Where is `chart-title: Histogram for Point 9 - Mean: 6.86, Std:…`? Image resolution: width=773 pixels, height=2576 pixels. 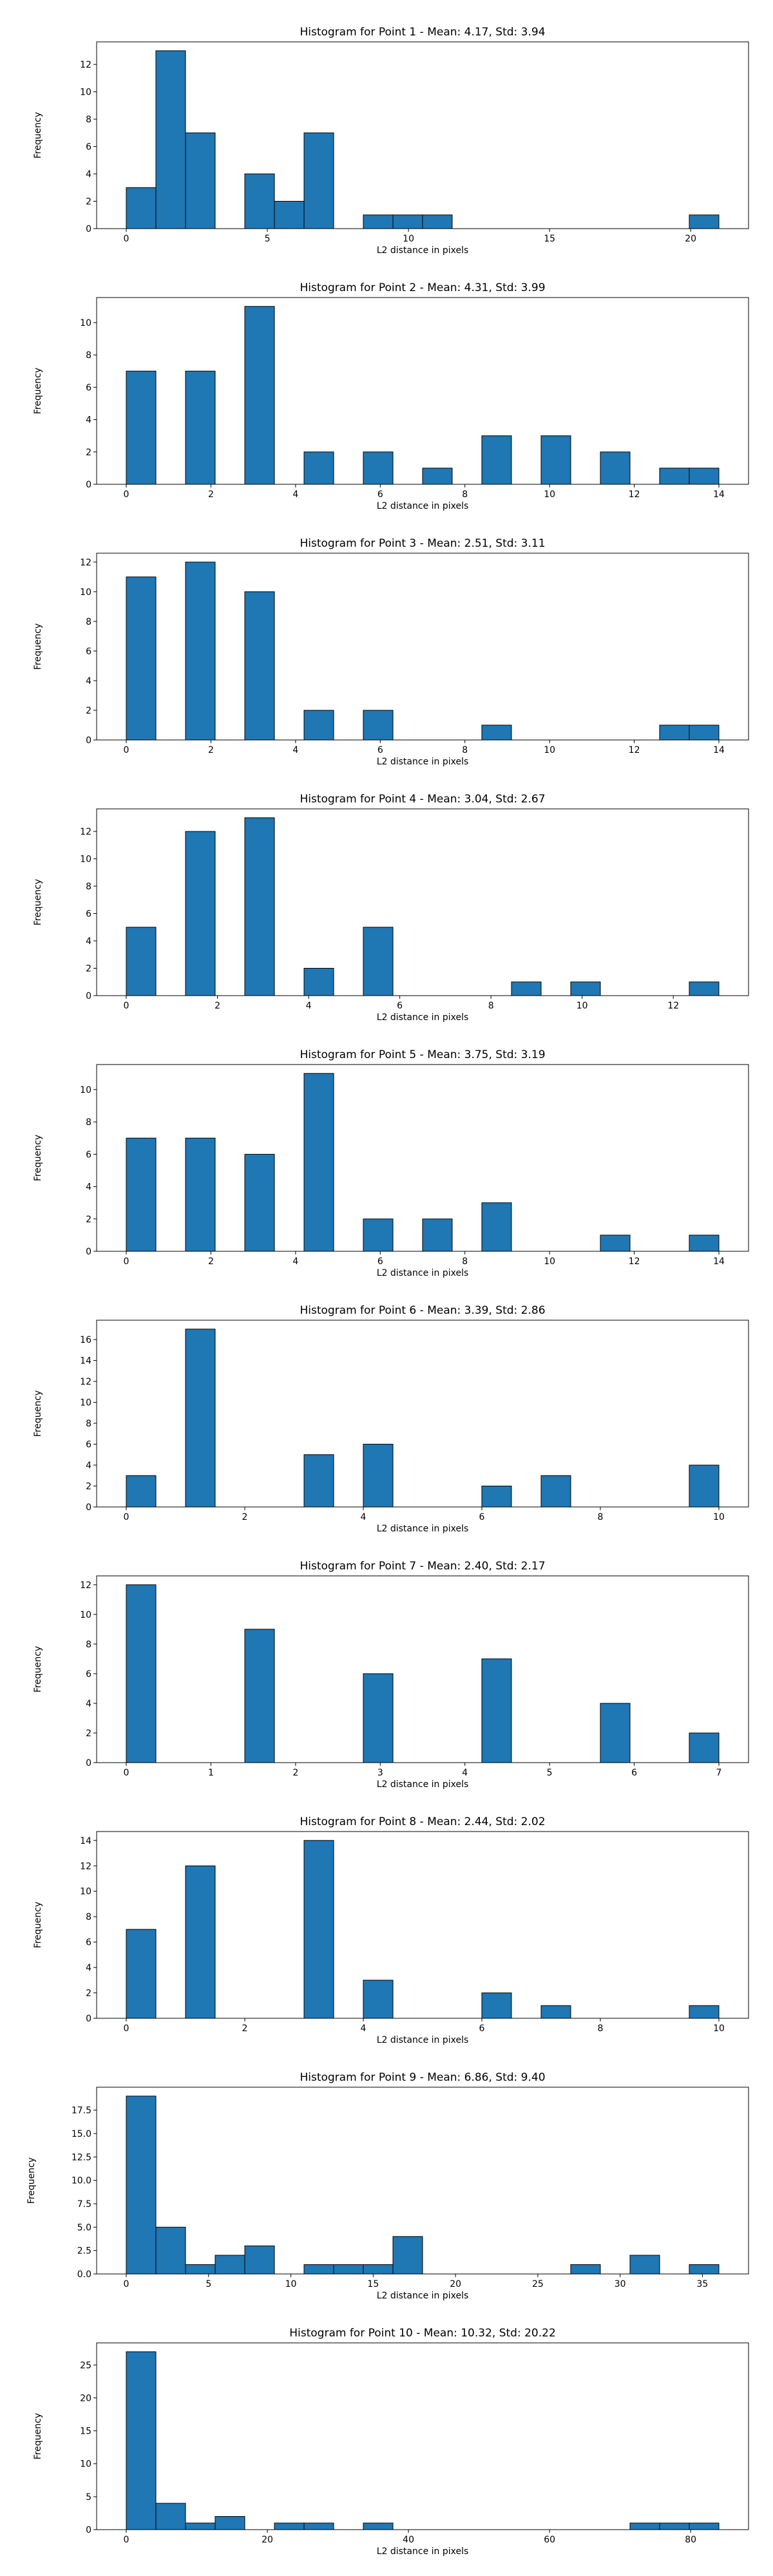 chart-title: Histogram for Point 9 - Mean: 6.86, Std:… is located at coordinates (422, 2077).